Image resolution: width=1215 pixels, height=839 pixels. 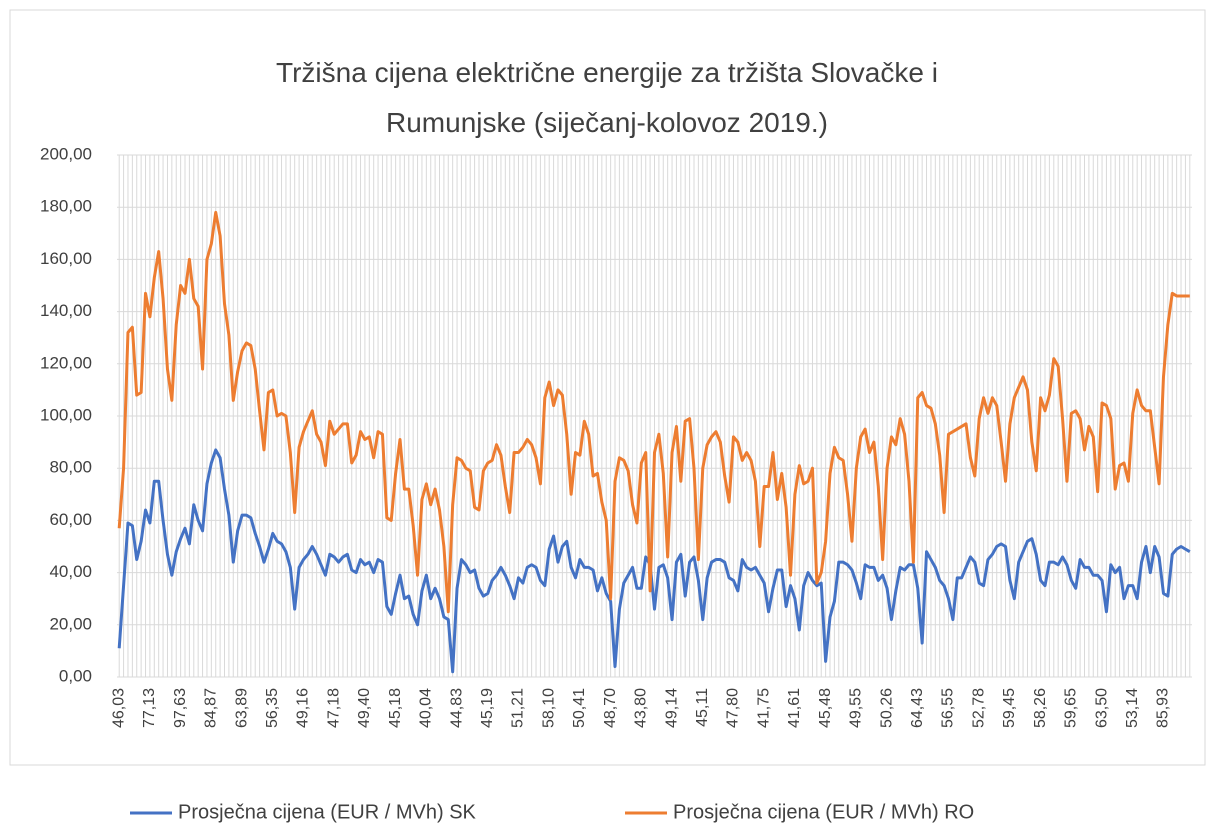 What do you see at coordinates (426, 708) in the screenshot?
I see `x-tick-label: 40,04` at bounding box center [426, 708].